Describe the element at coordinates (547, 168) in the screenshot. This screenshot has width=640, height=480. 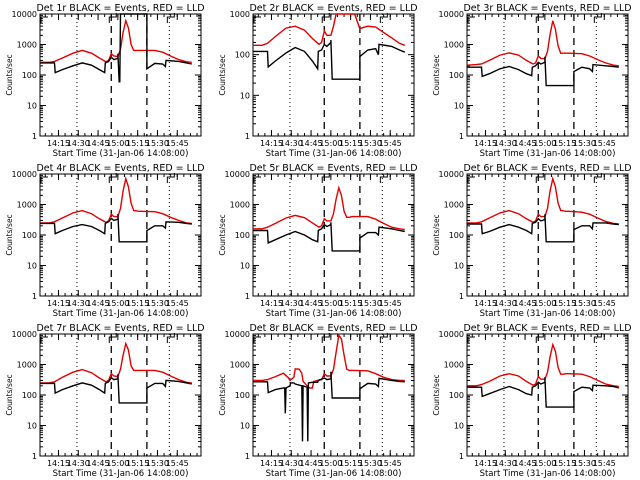
I see `panel-title: Det 6r BLACK = Events, RED = LLD` at that location.